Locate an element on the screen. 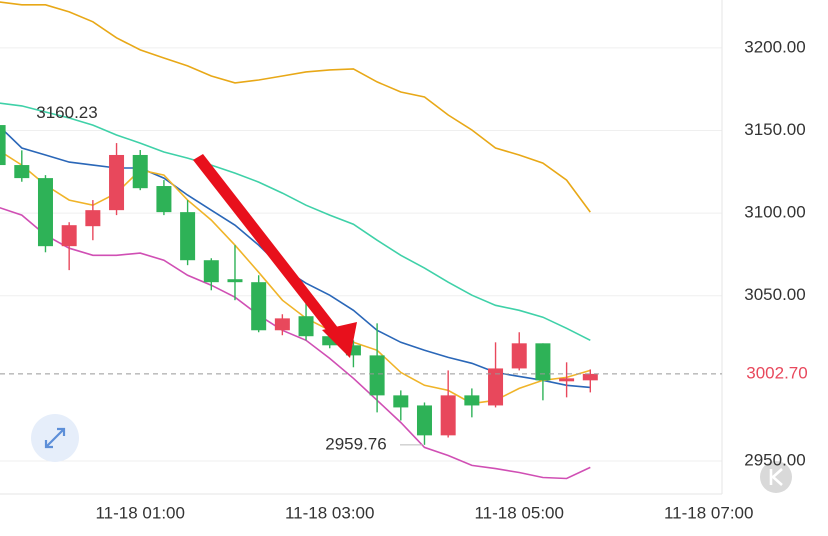 This screenshot has width=828, height=536. x-tick-label: 11-18 07:00 is located at coordinates (708, 512).